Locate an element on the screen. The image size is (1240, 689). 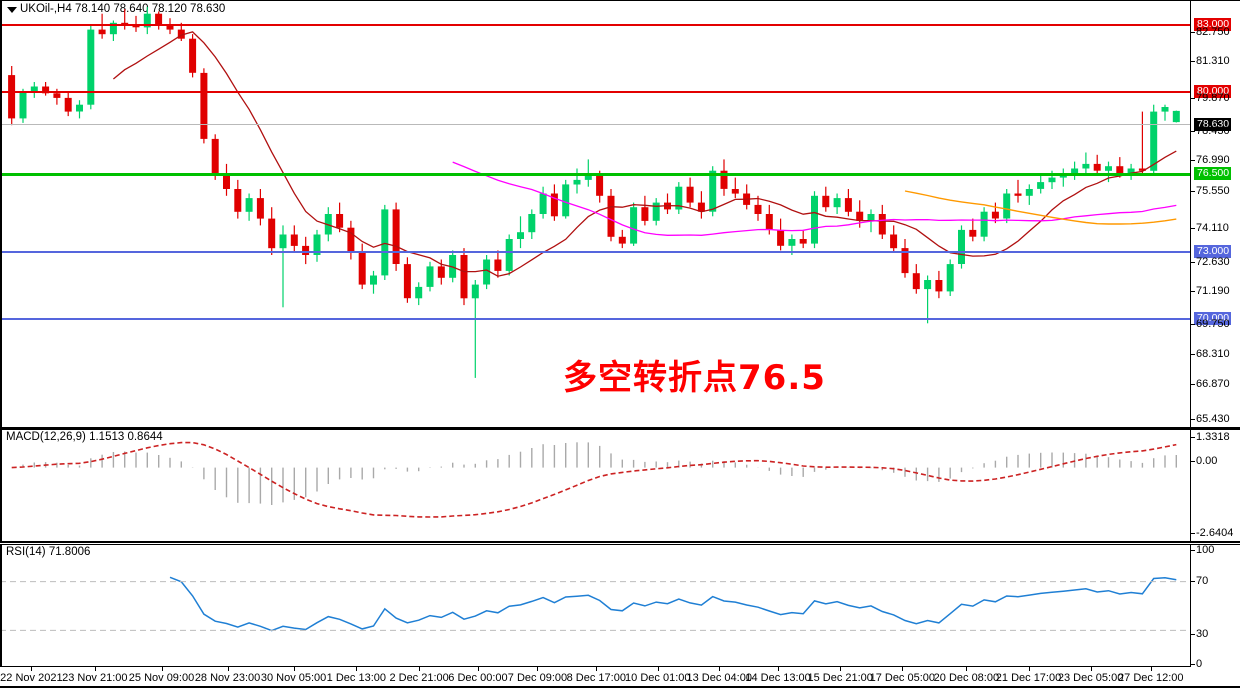
time-axis-label: 13 Dec 04:00 is located at coordinates (719, 678).